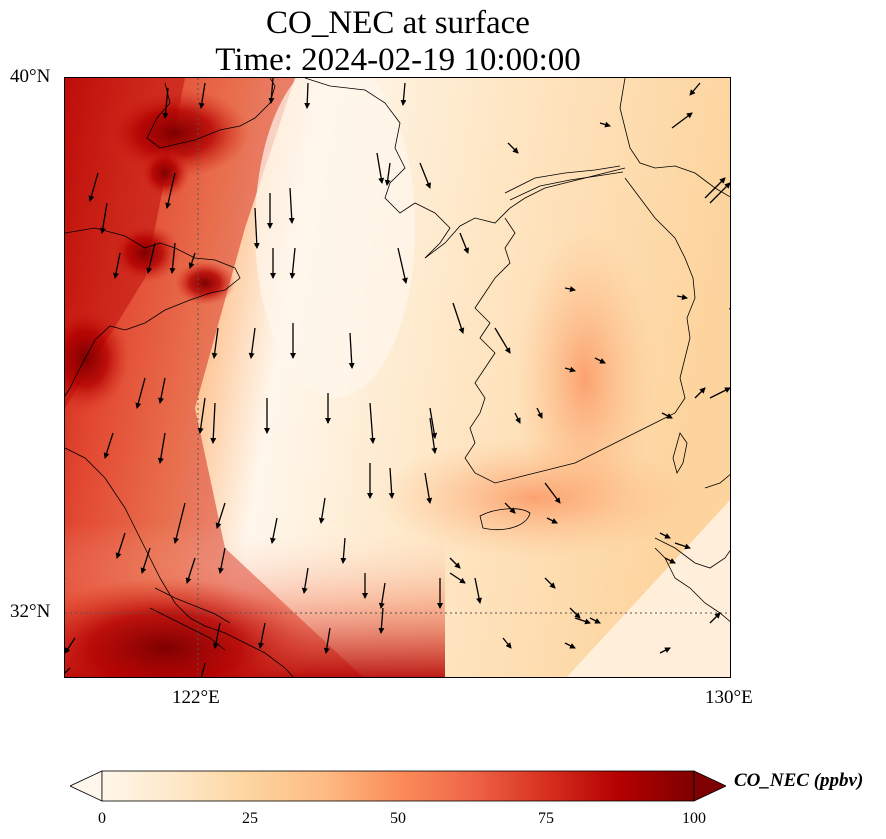 This screenshot has width=886, height=839. I want to click on colorbar-extend-min, so click(86, 786).